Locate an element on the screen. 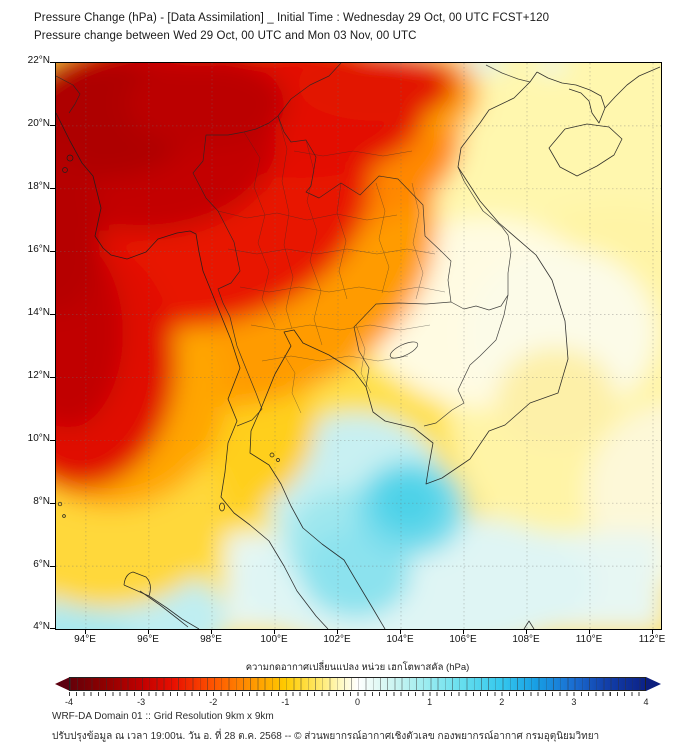  province-borders is located at coordinates (331, 264).